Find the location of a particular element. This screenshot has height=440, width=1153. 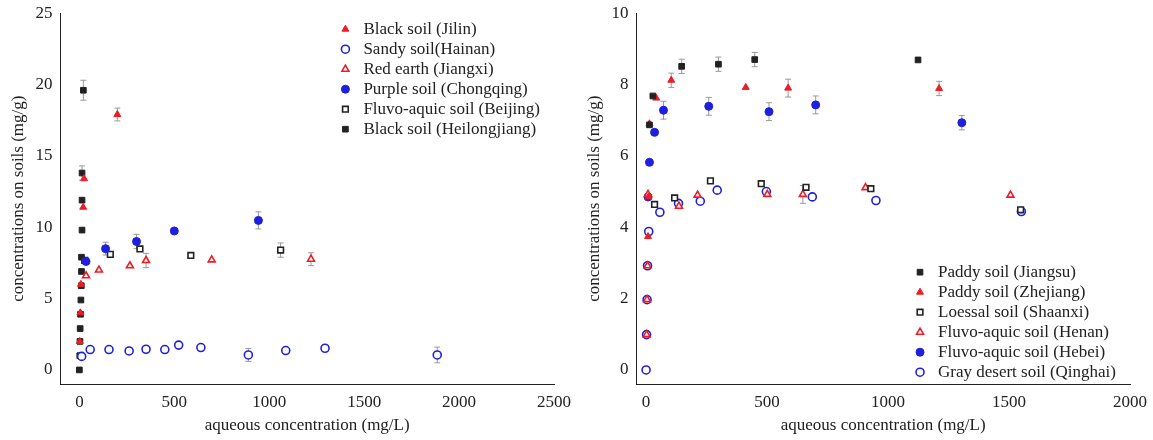

legend-label: Paddy soil (Zhejiang) is located at coordinates (1012, 291).